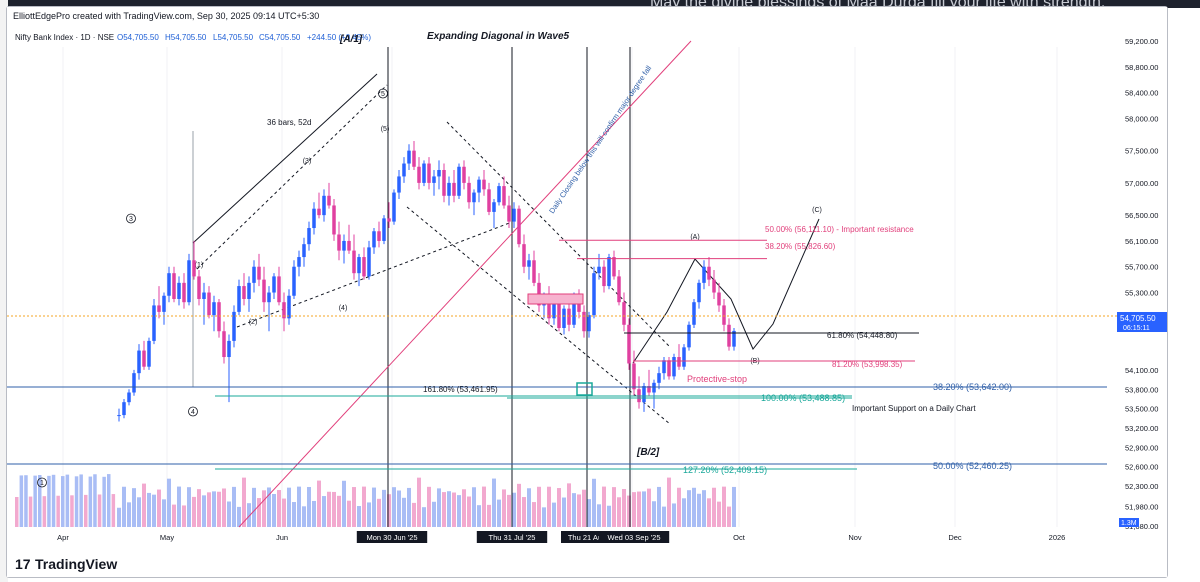  I want to click on time-tick-label: 2026, so click(1057, 537).